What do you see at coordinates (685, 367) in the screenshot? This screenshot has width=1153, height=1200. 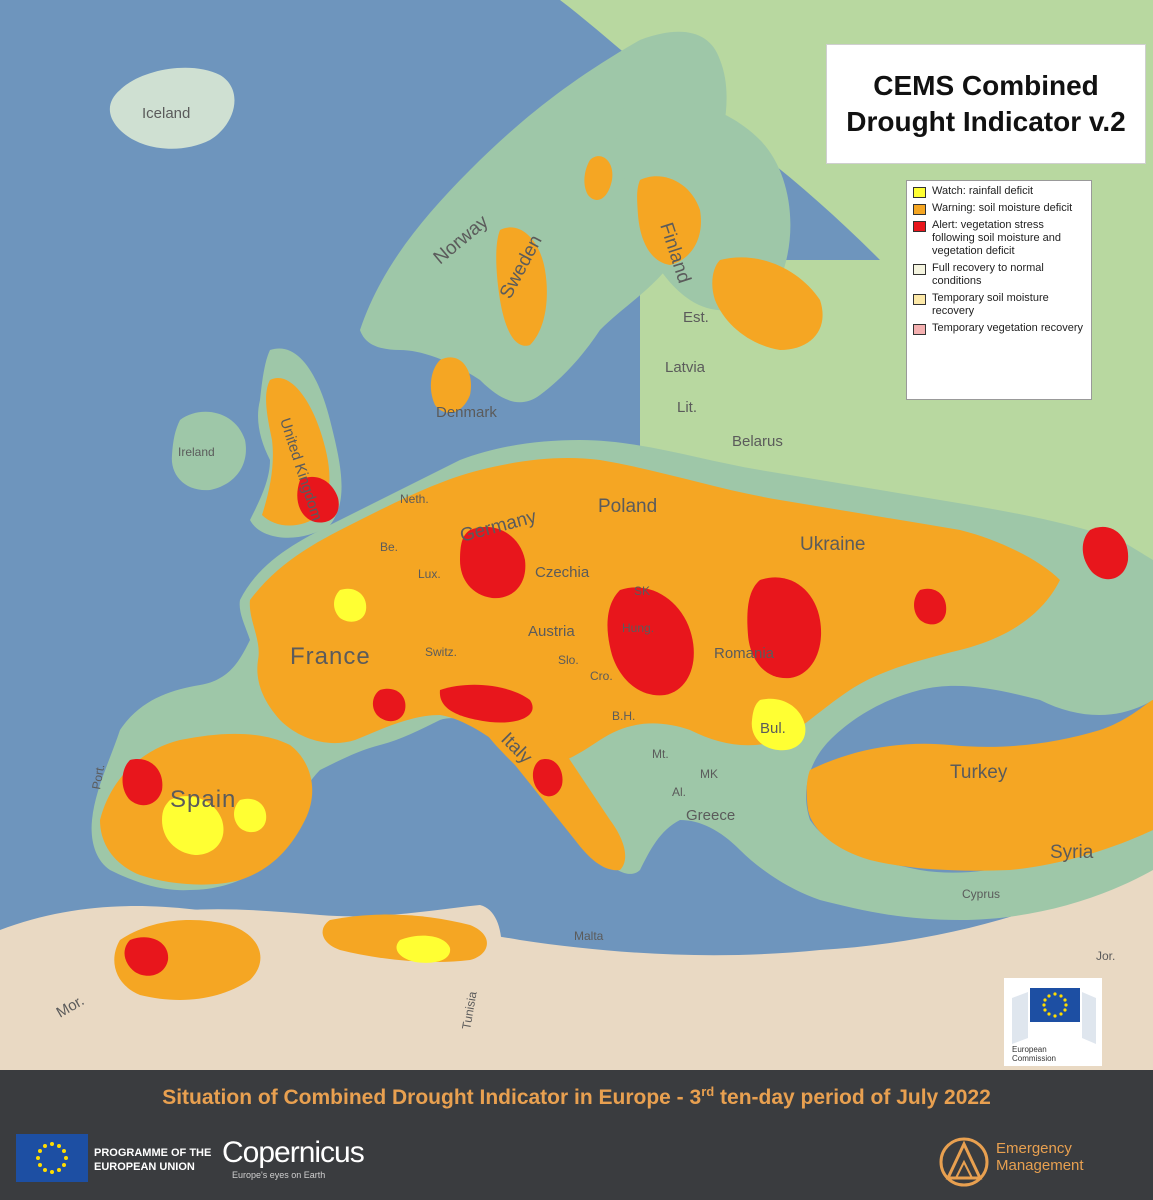 I see `label-latvia: Latvia` at bounding box center [685, 367].